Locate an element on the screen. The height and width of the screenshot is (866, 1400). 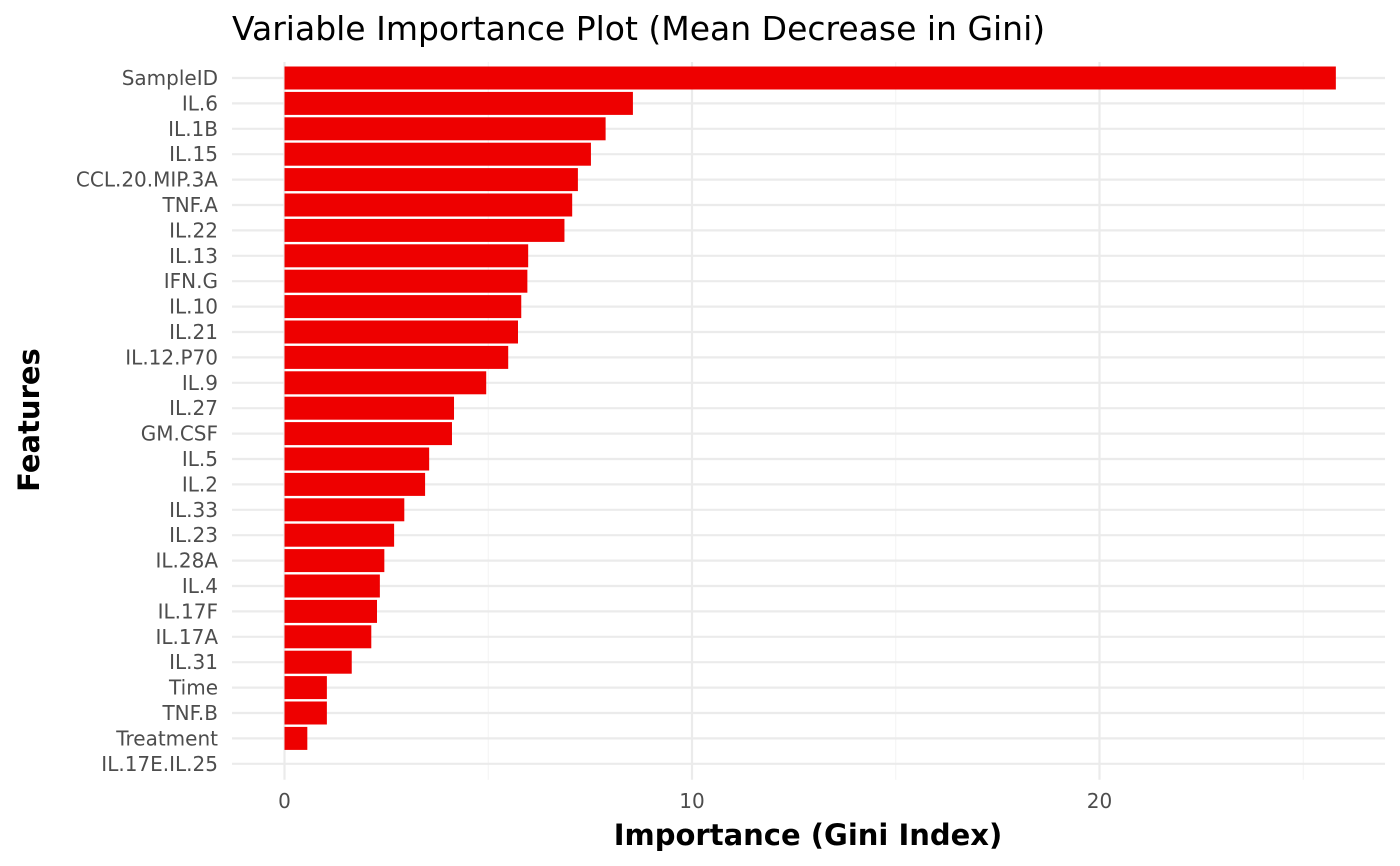
x-tick-labels: 0 10 20 is located at coordinates (695, 801).